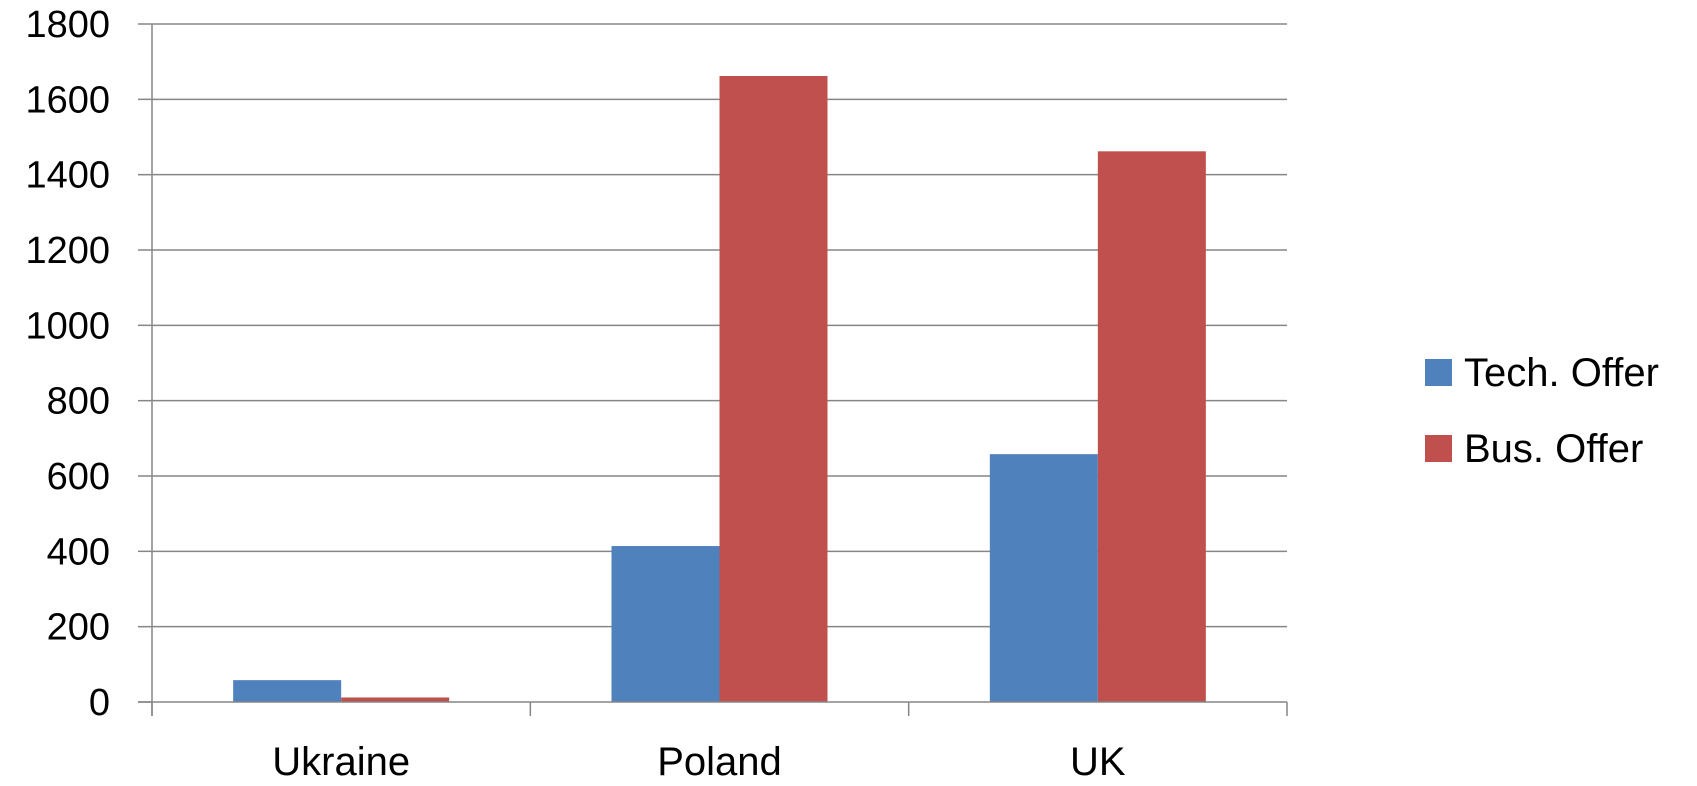 This screenshot has height=786, width=1697. I want to click on bar-tech-offer-ukraine, so click(287, 691).